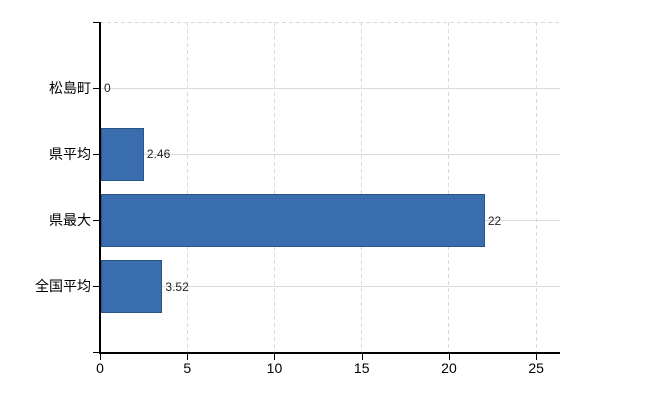 This screenshot has height=400, width=650. What do you see at coordinates (100, 368) in the screenshot?
I see `x-tick-label: 0` at bounding box center [100, 368].